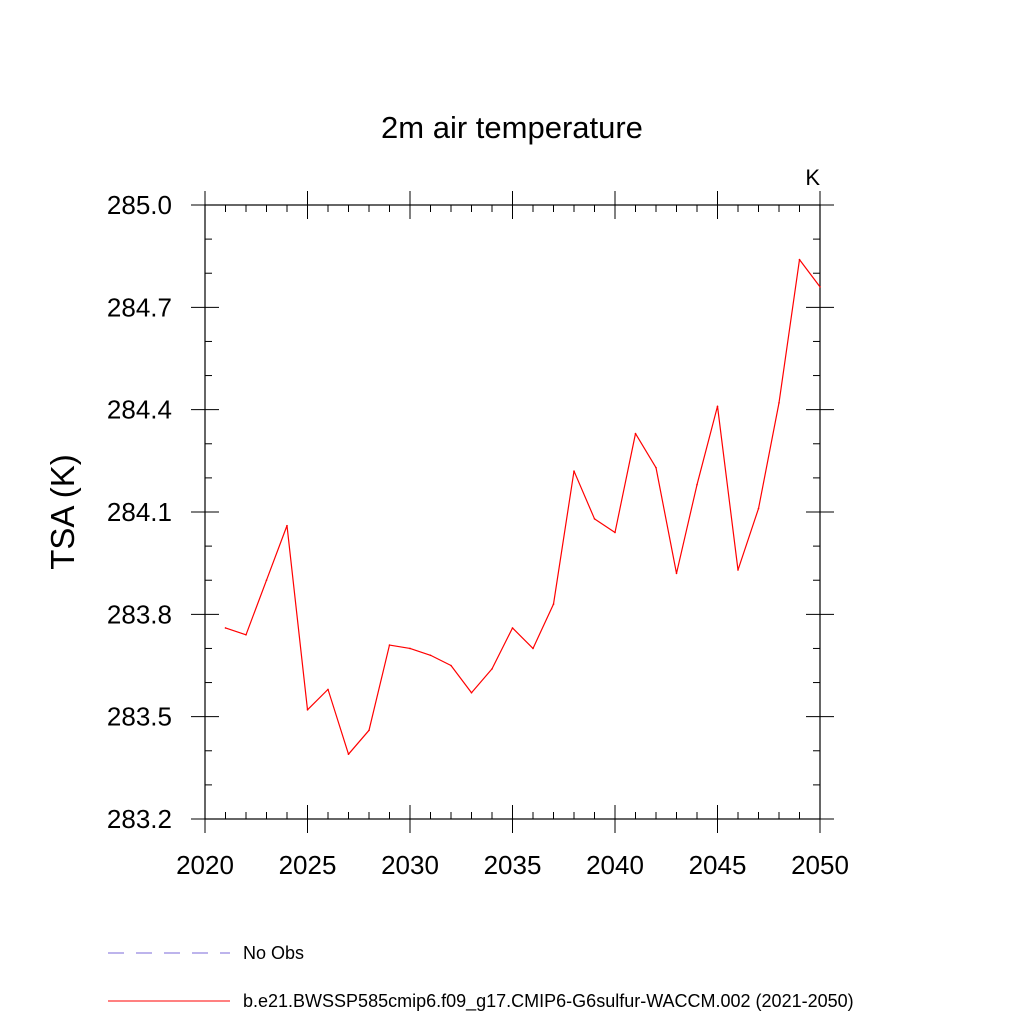 This screenshot has width=1024, height=1024. Describe the element at coordinates (205, 865) in the screenshot. I see `x-tick-label: 2020` at that location.